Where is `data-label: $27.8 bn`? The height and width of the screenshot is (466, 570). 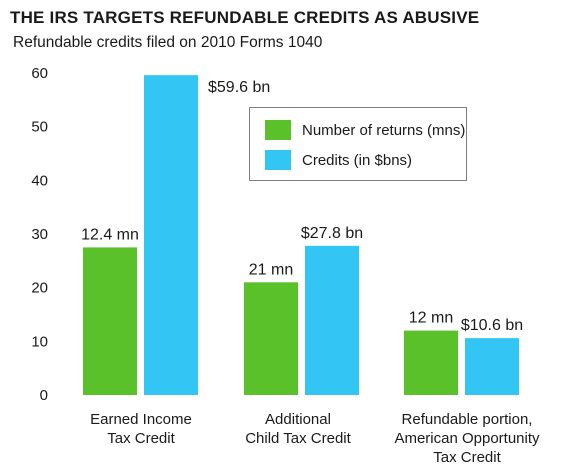
data-label: $27.8 bn is located at coordinates (332, 233).